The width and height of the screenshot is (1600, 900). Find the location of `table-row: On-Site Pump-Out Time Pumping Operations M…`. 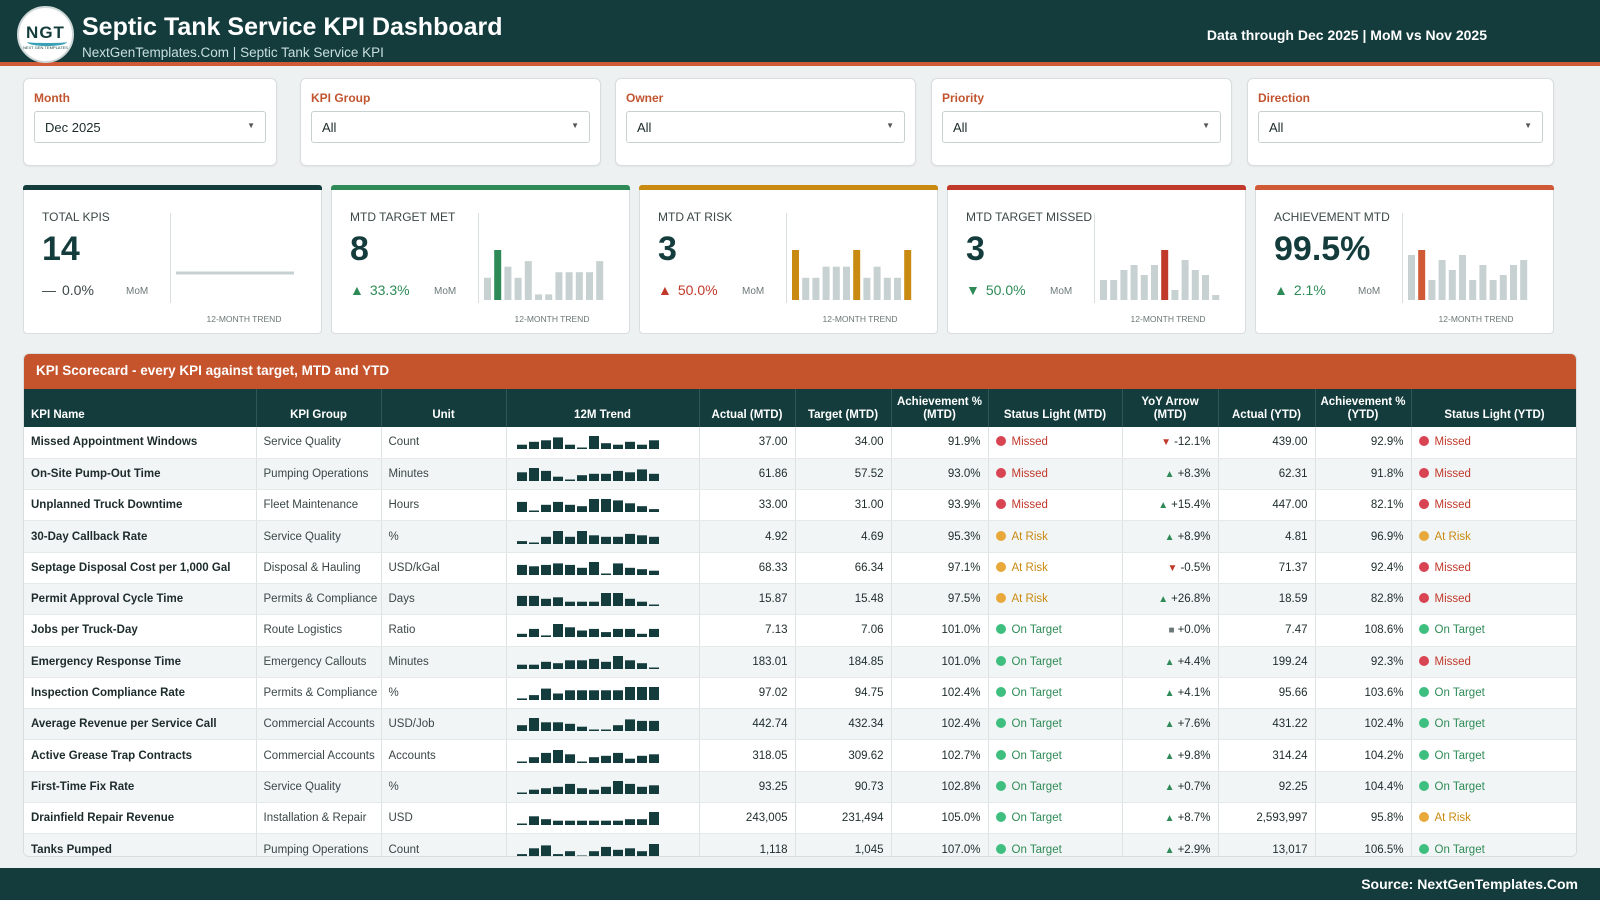

table-row: On-Site Pump-Out Time Pumping Operations M… is located at coordinates (800, 474).